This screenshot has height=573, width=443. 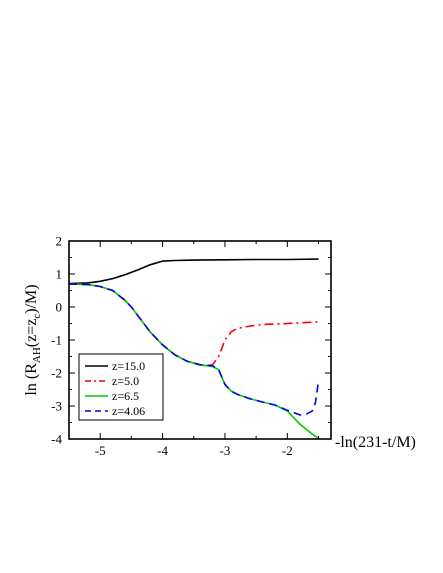 What do you see at coordinates (59, 307) in the screenshot?
I see `y-tick-label: 0` at bounding box center [59, 307].